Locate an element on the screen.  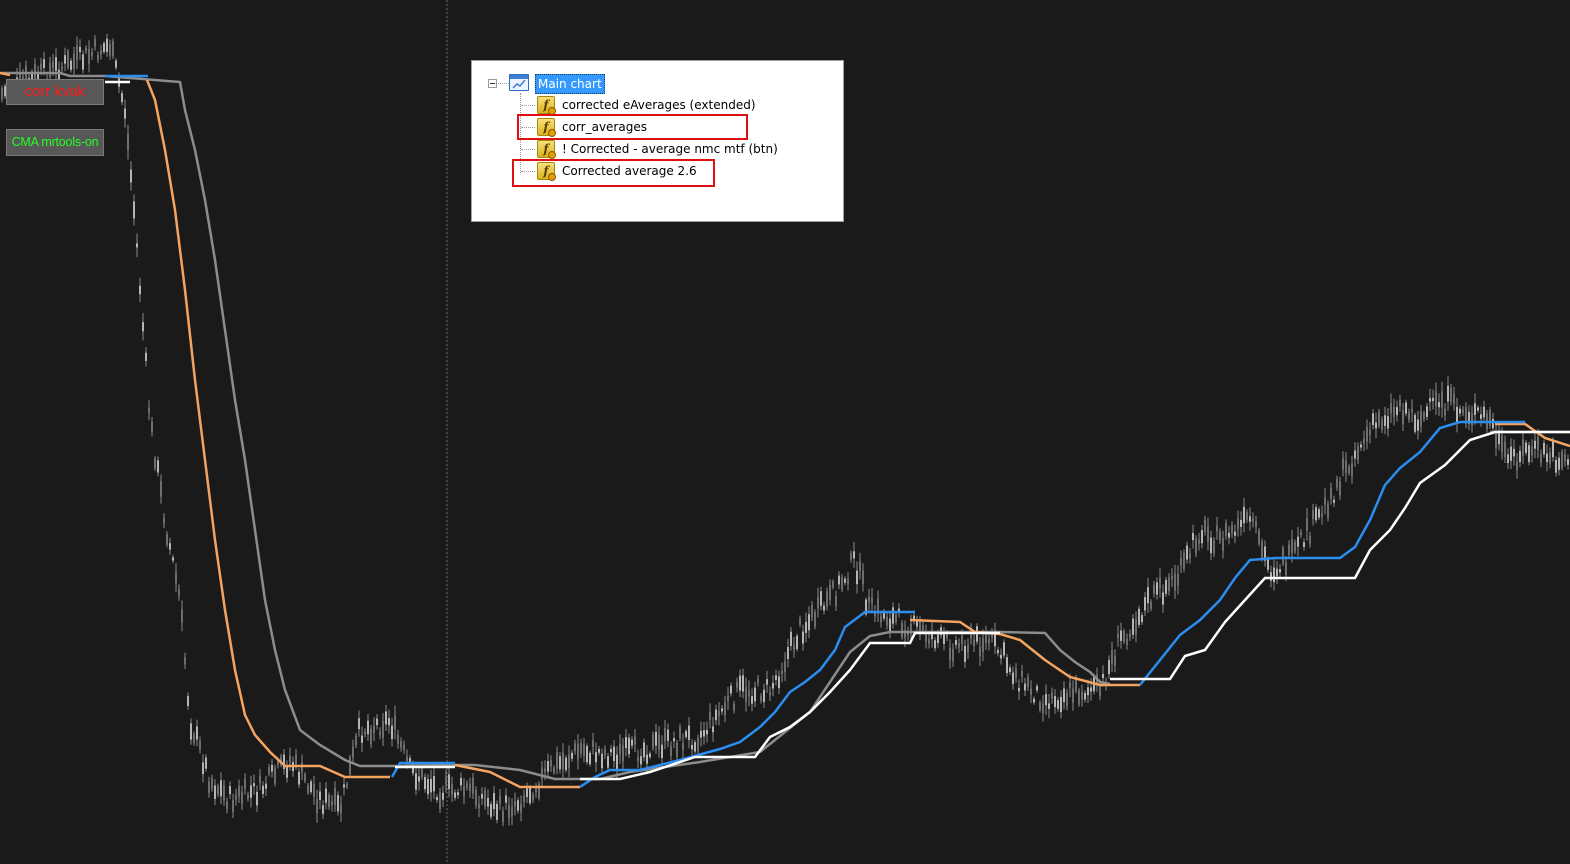
cma-mrtools-button: CMA mrtools-on is located at coordinates (55, 142).